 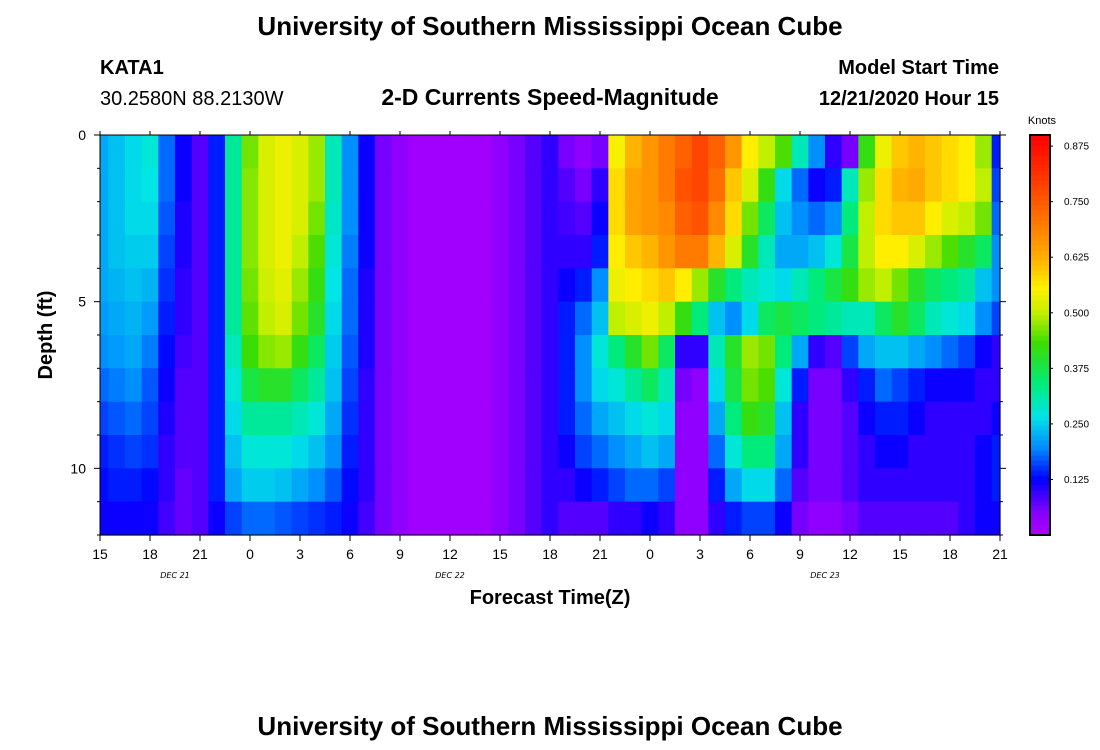 I want to click on colorbar-tick-label: 0.500, so click(x=1076, y=313).